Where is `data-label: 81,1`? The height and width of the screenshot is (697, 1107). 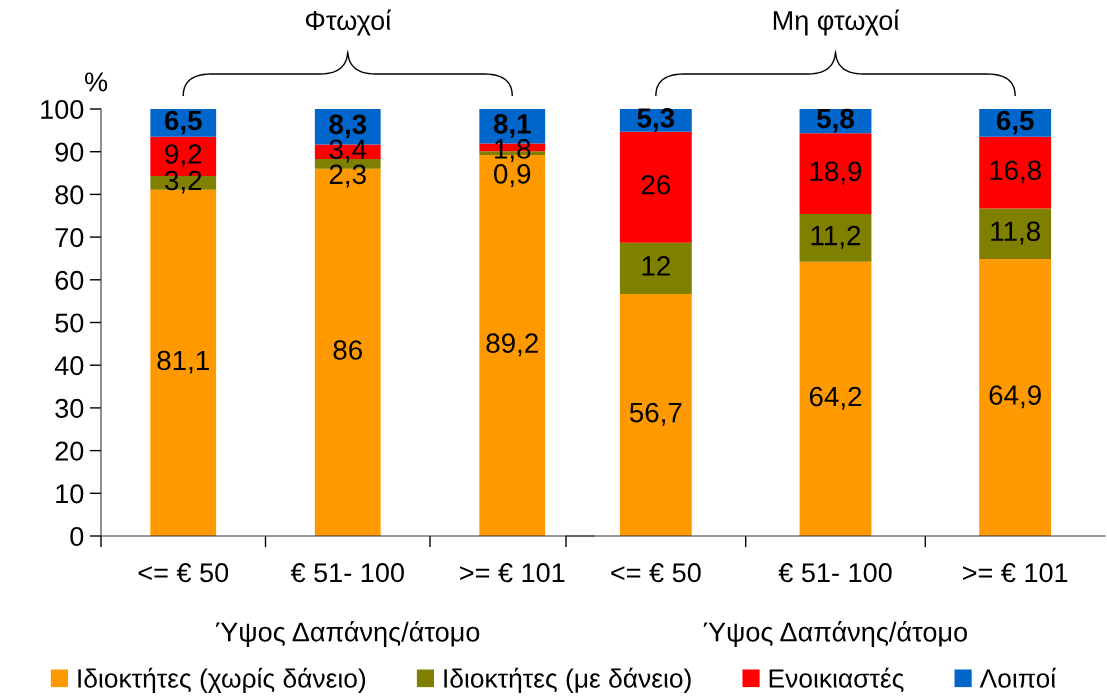 data-label: 81,1 is located at coordinates (183, 362).